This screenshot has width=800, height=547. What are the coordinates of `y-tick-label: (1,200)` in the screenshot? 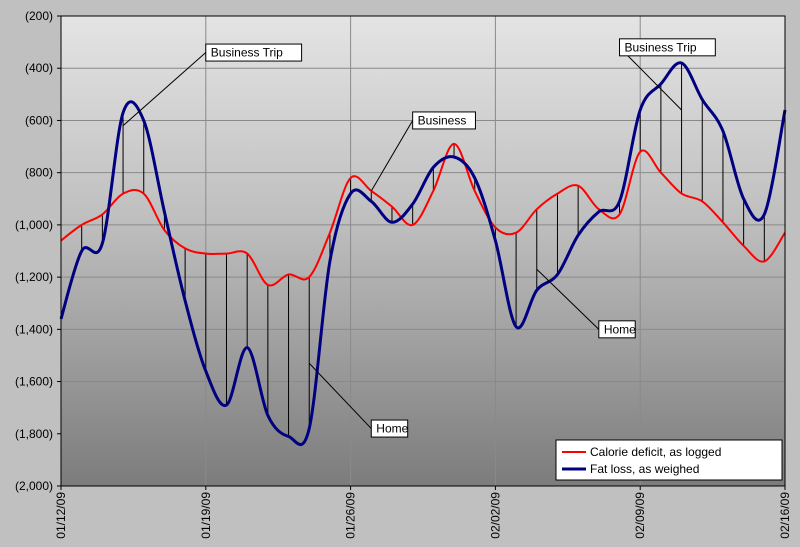 It's located at (34, 277).